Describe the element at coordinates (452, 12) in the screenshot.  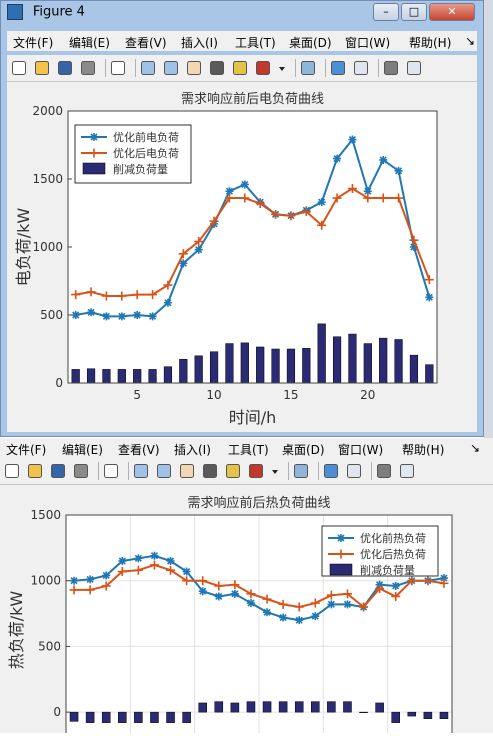
I see `close-button: ✕` at that location.